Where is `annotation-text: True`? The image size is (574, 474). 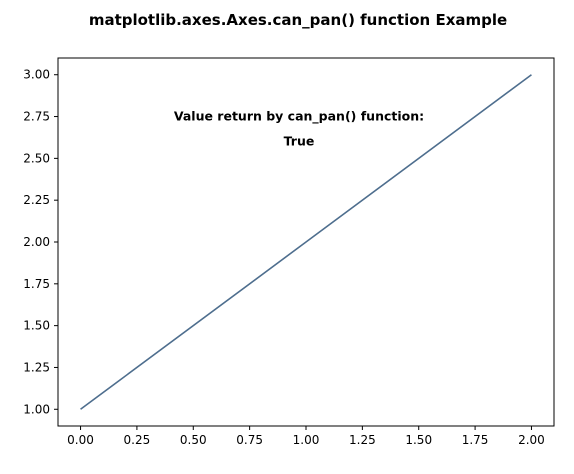 annotation-text: True is located at coordinates (299, 141).